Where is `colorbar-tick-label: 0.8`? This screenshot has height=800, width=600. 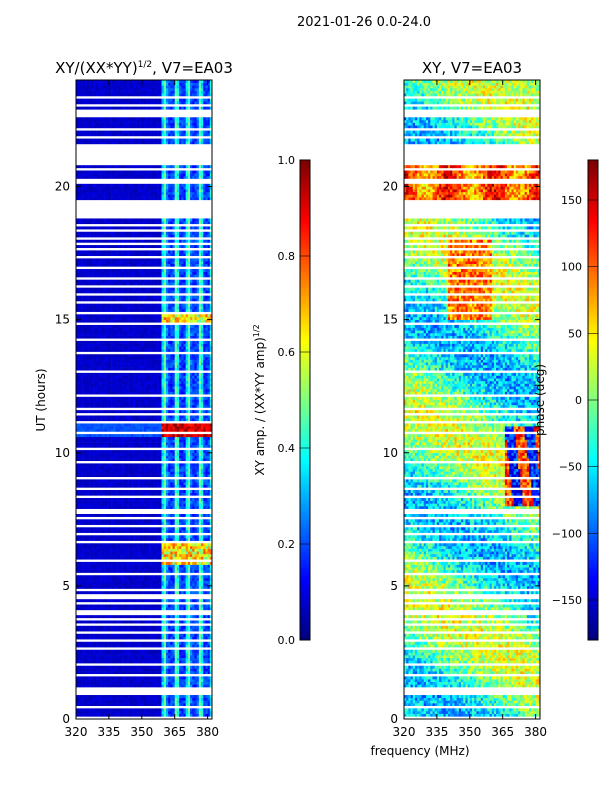 colorbar-tick-label: 0.8 is located at coordinates (287, 256).